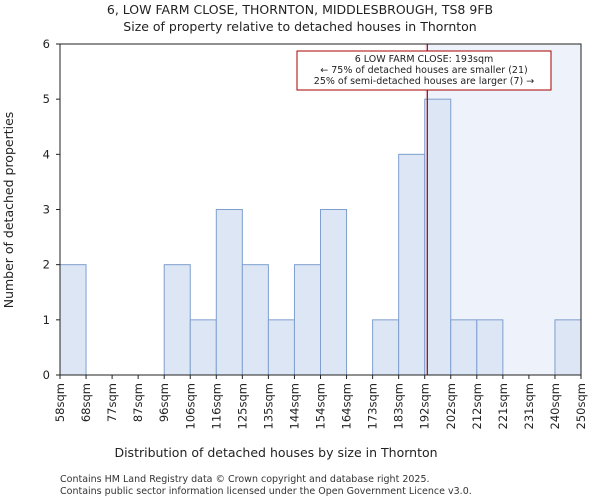  What do you see at coordinates (281, 347) in the screenshot?
I see `bar-135sqm` at bounding box center [281, 347].